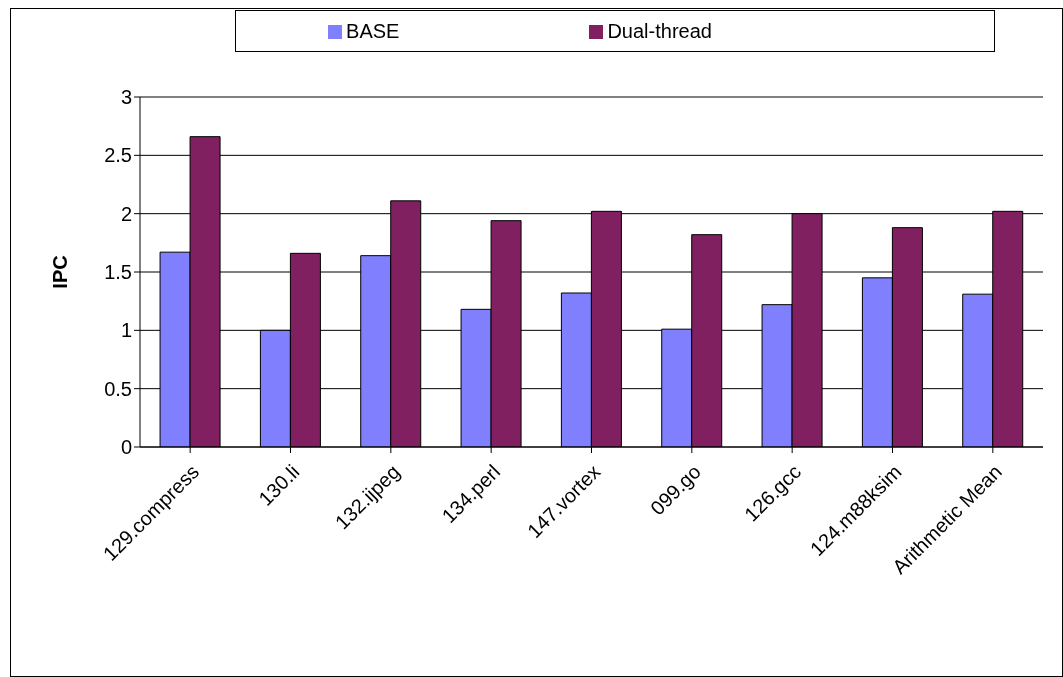  What do you see at coordinates (126, 447) in the screenshot?
I see `y-tick-label: 0` at bounding box center [126, 447].